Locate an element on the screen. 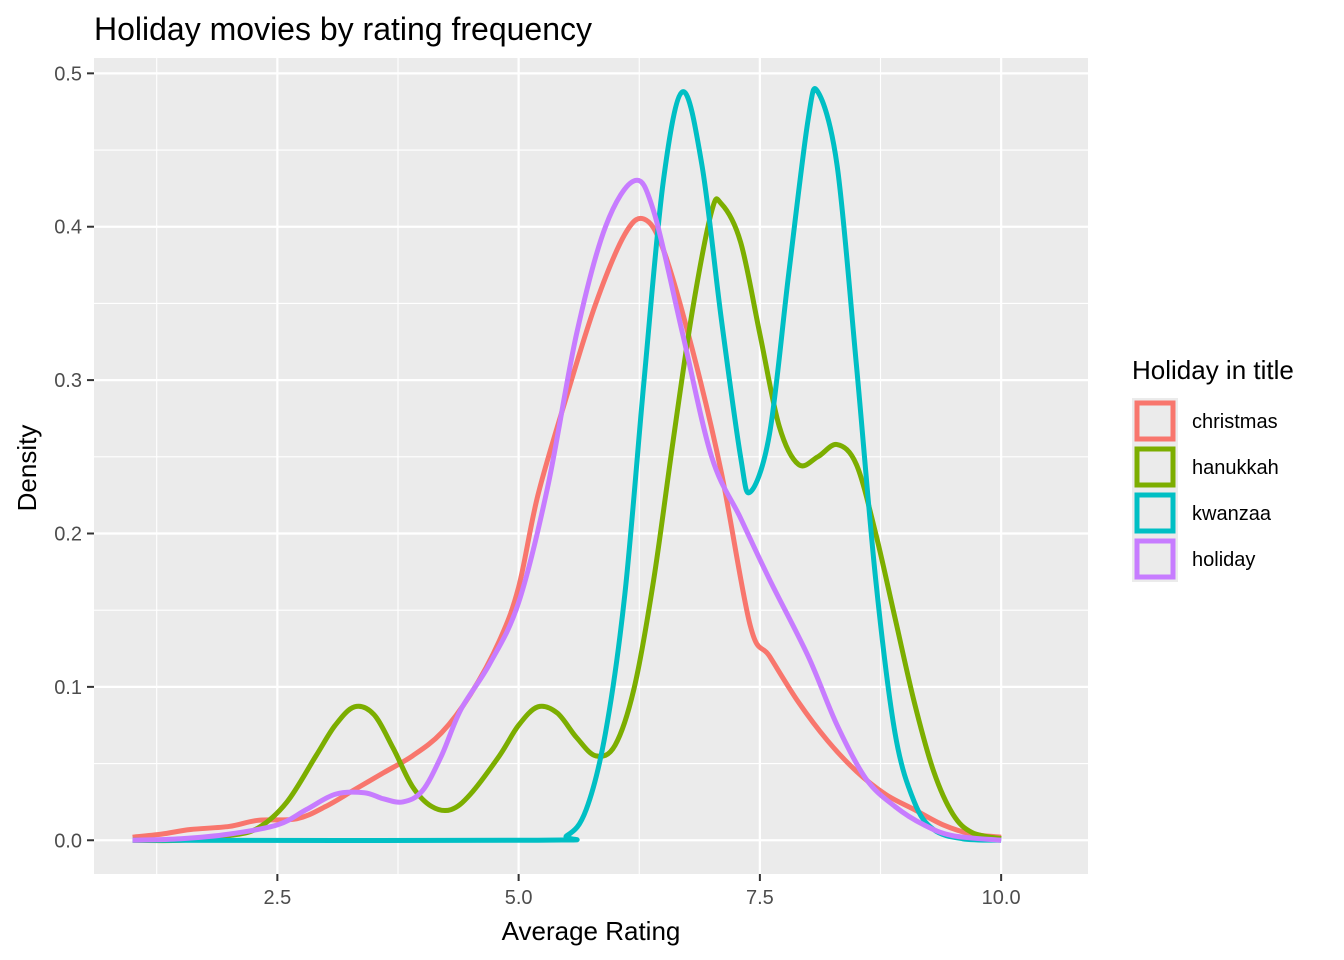  legend-item-christmas: christmas is located at coordinates (1205, 421).